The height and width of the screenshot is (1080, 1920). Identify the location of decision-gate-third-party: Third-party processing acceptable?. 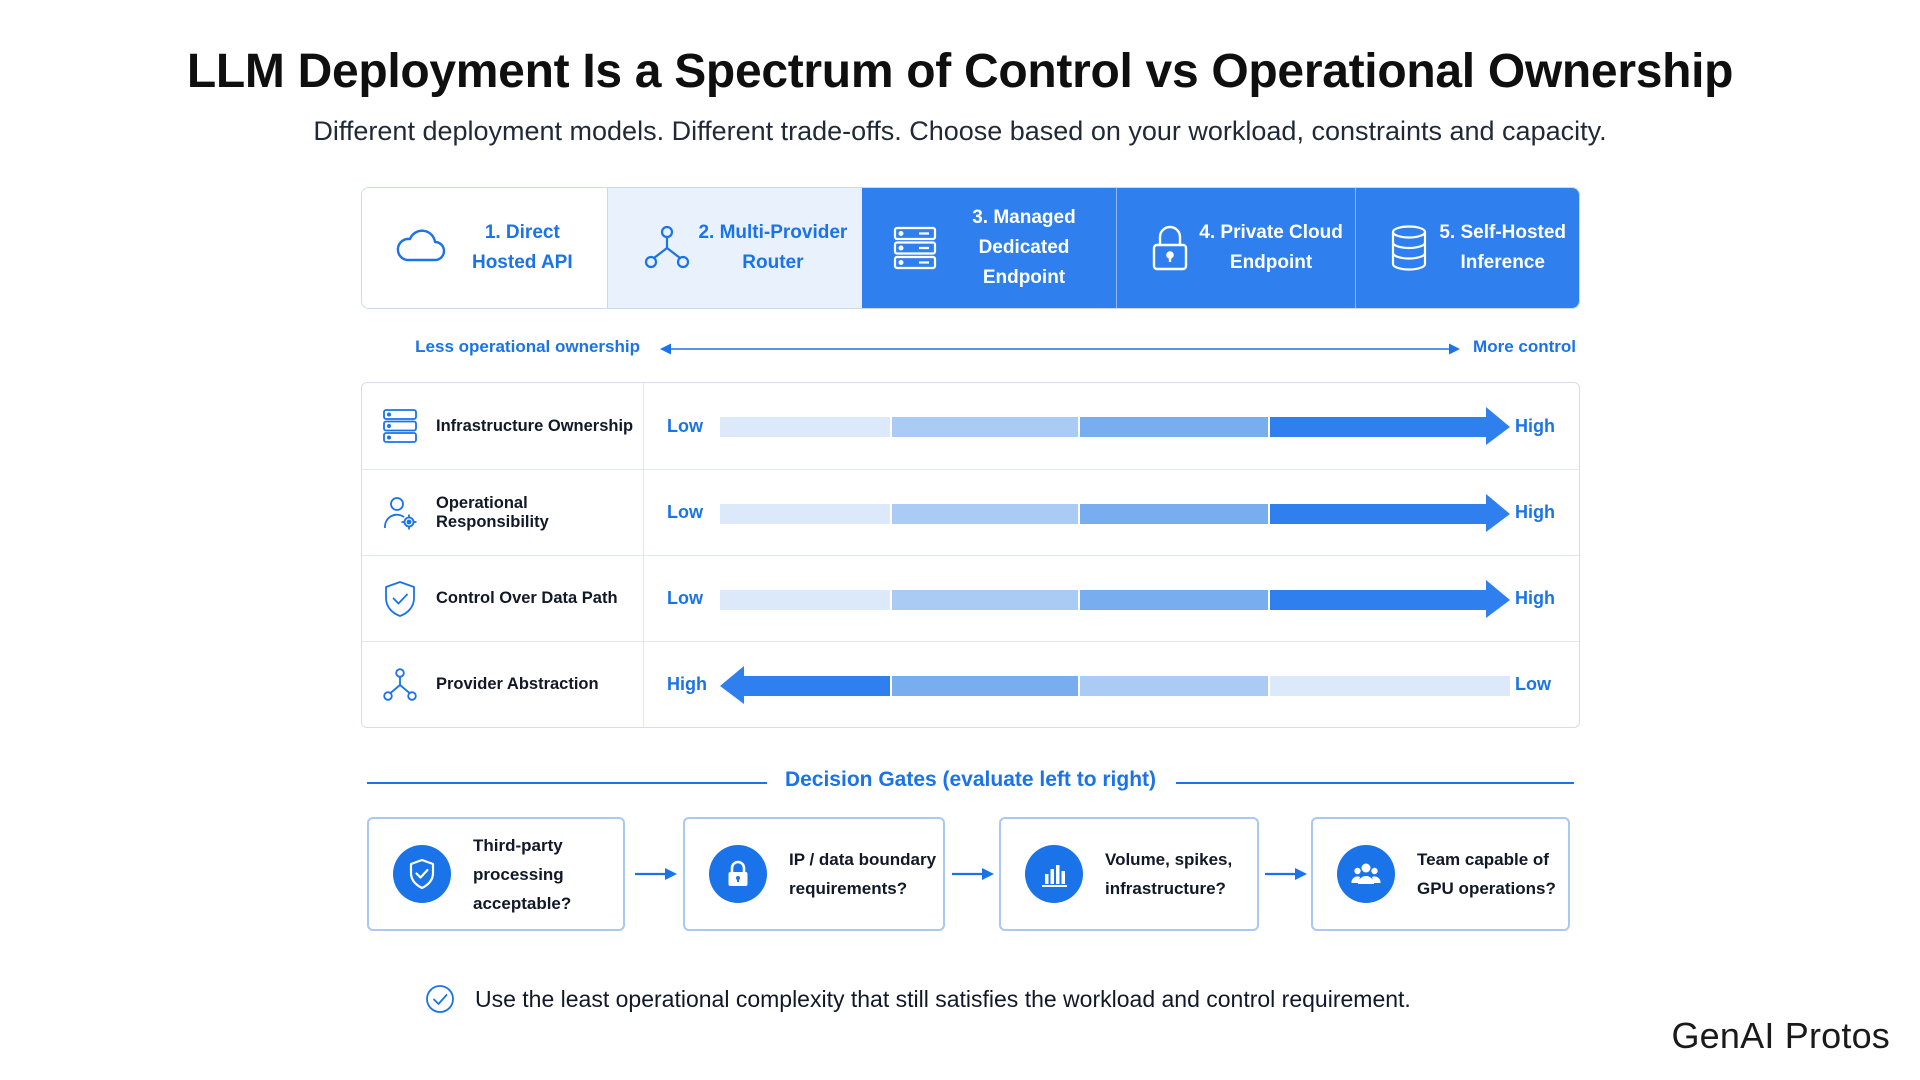
(496, 874).